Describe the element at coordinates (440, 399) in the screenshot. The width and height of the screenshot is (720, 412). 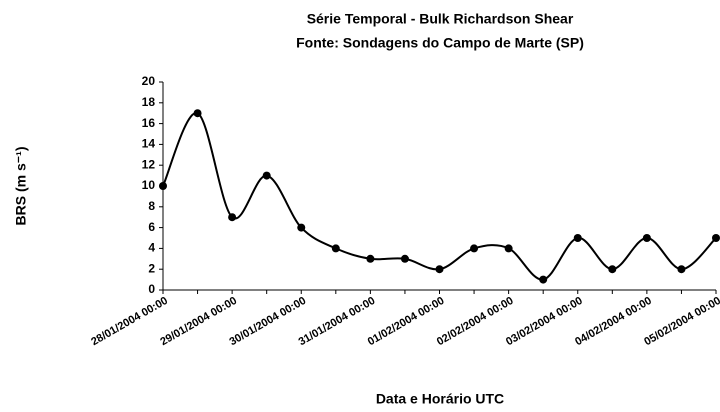
I see `x-axis-title: Data e Horário UTC` at that location.